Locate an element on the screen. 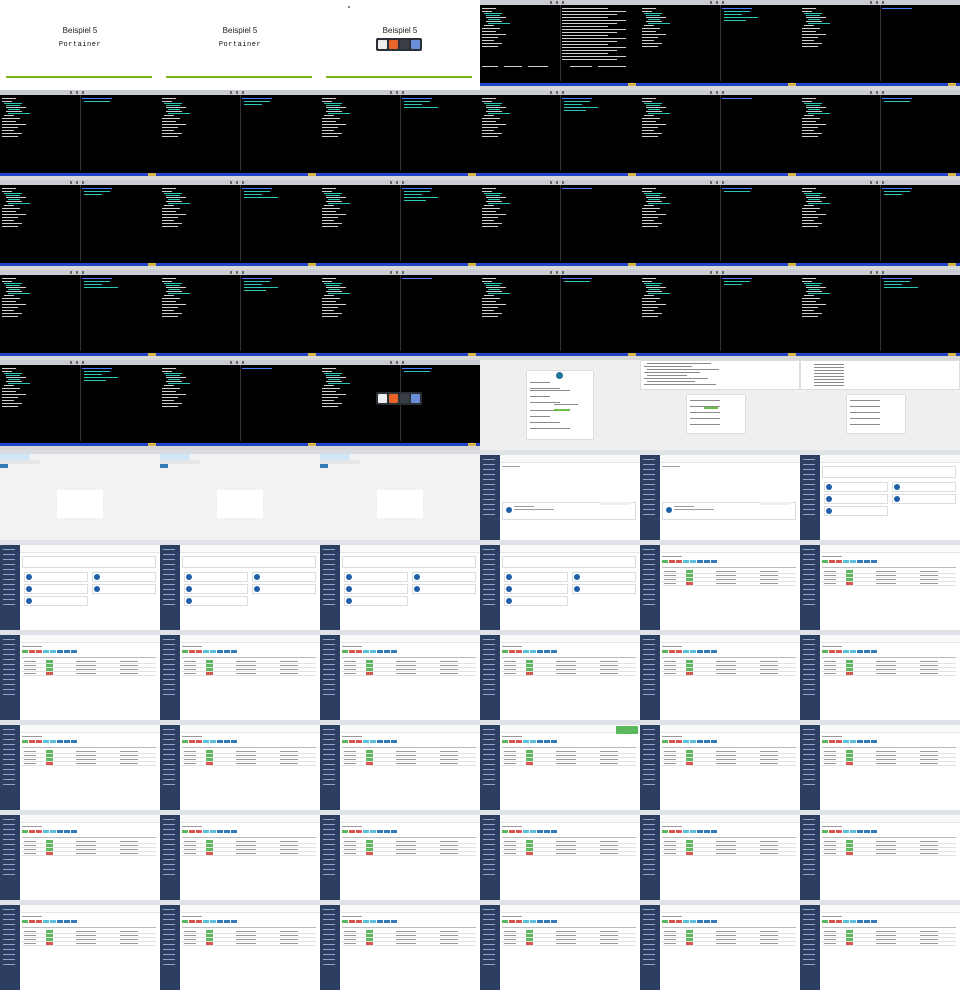  files-icon is located at coordinates (415, 44).